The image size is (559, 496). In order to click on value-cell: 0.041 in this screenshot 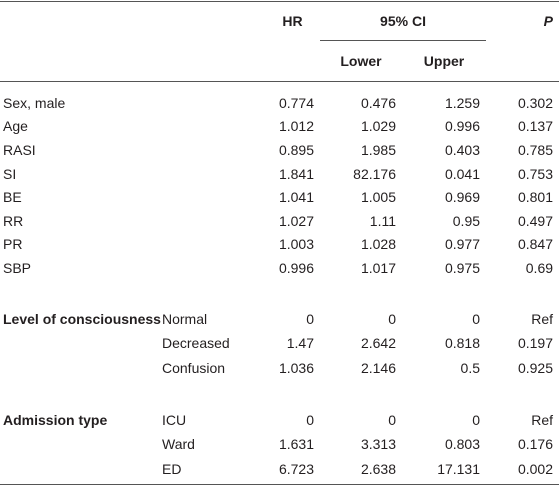, I will do `click(462, 173)`.